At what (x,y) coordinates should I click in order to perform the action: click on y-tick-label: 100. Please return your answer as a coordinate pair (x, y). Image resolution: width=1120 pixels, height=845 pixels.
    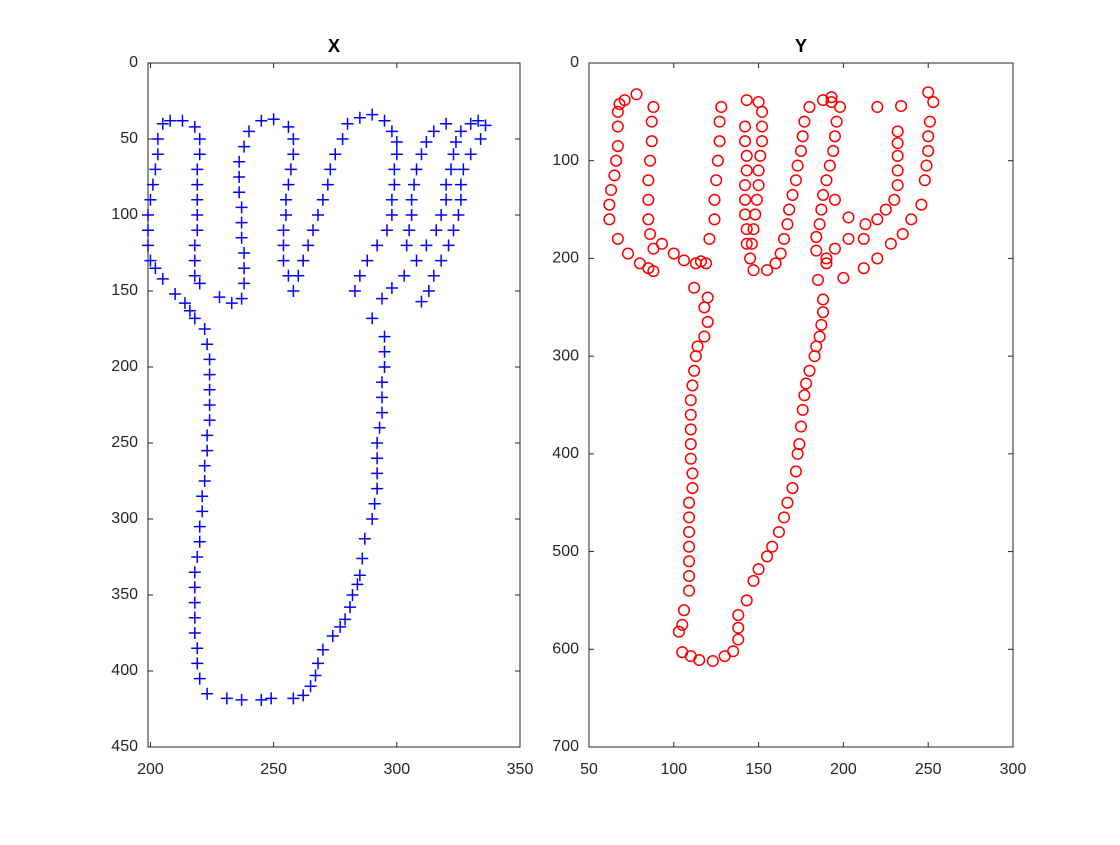
    Looking at the image, I should click on (565, 160).